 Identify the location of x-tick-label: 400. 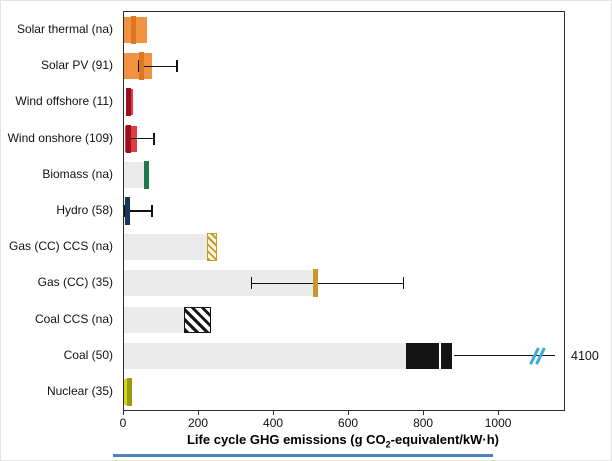
(273, 423).